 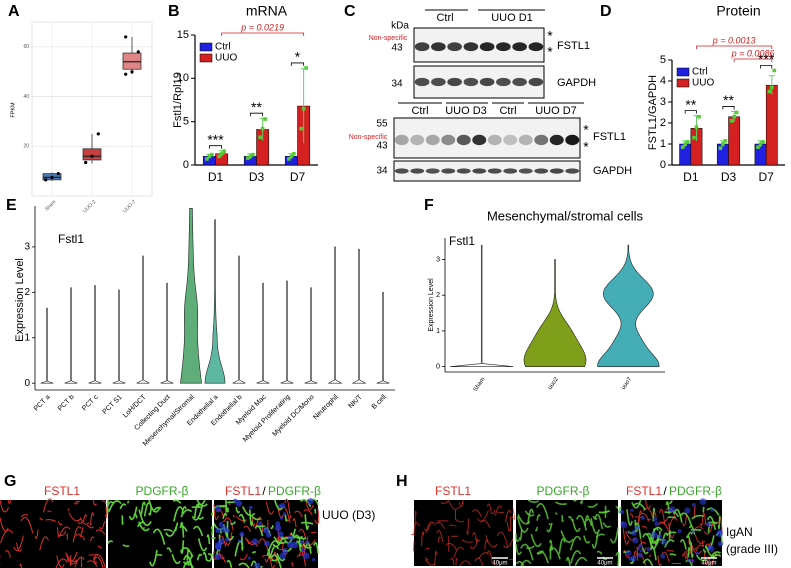 What do you see at coordinates (26, 47) in the screenshot?
I see `y-tick-label: 60` at bounding box center [26, 47].